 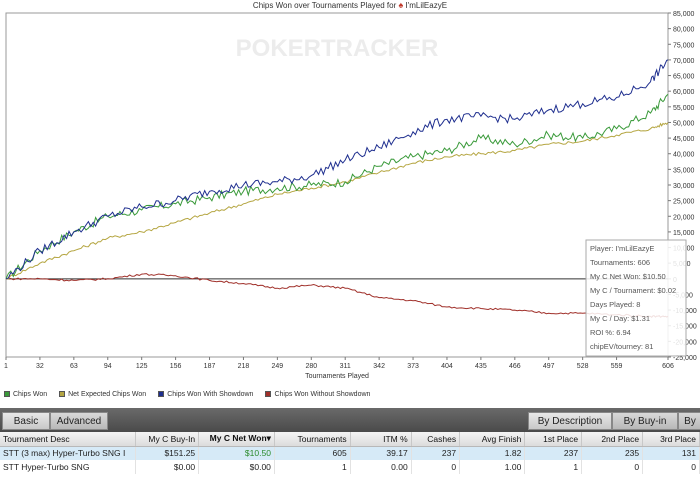 I want to click on tooltip-line: My C Net Won: $10.50, so click(x=628, y=276).